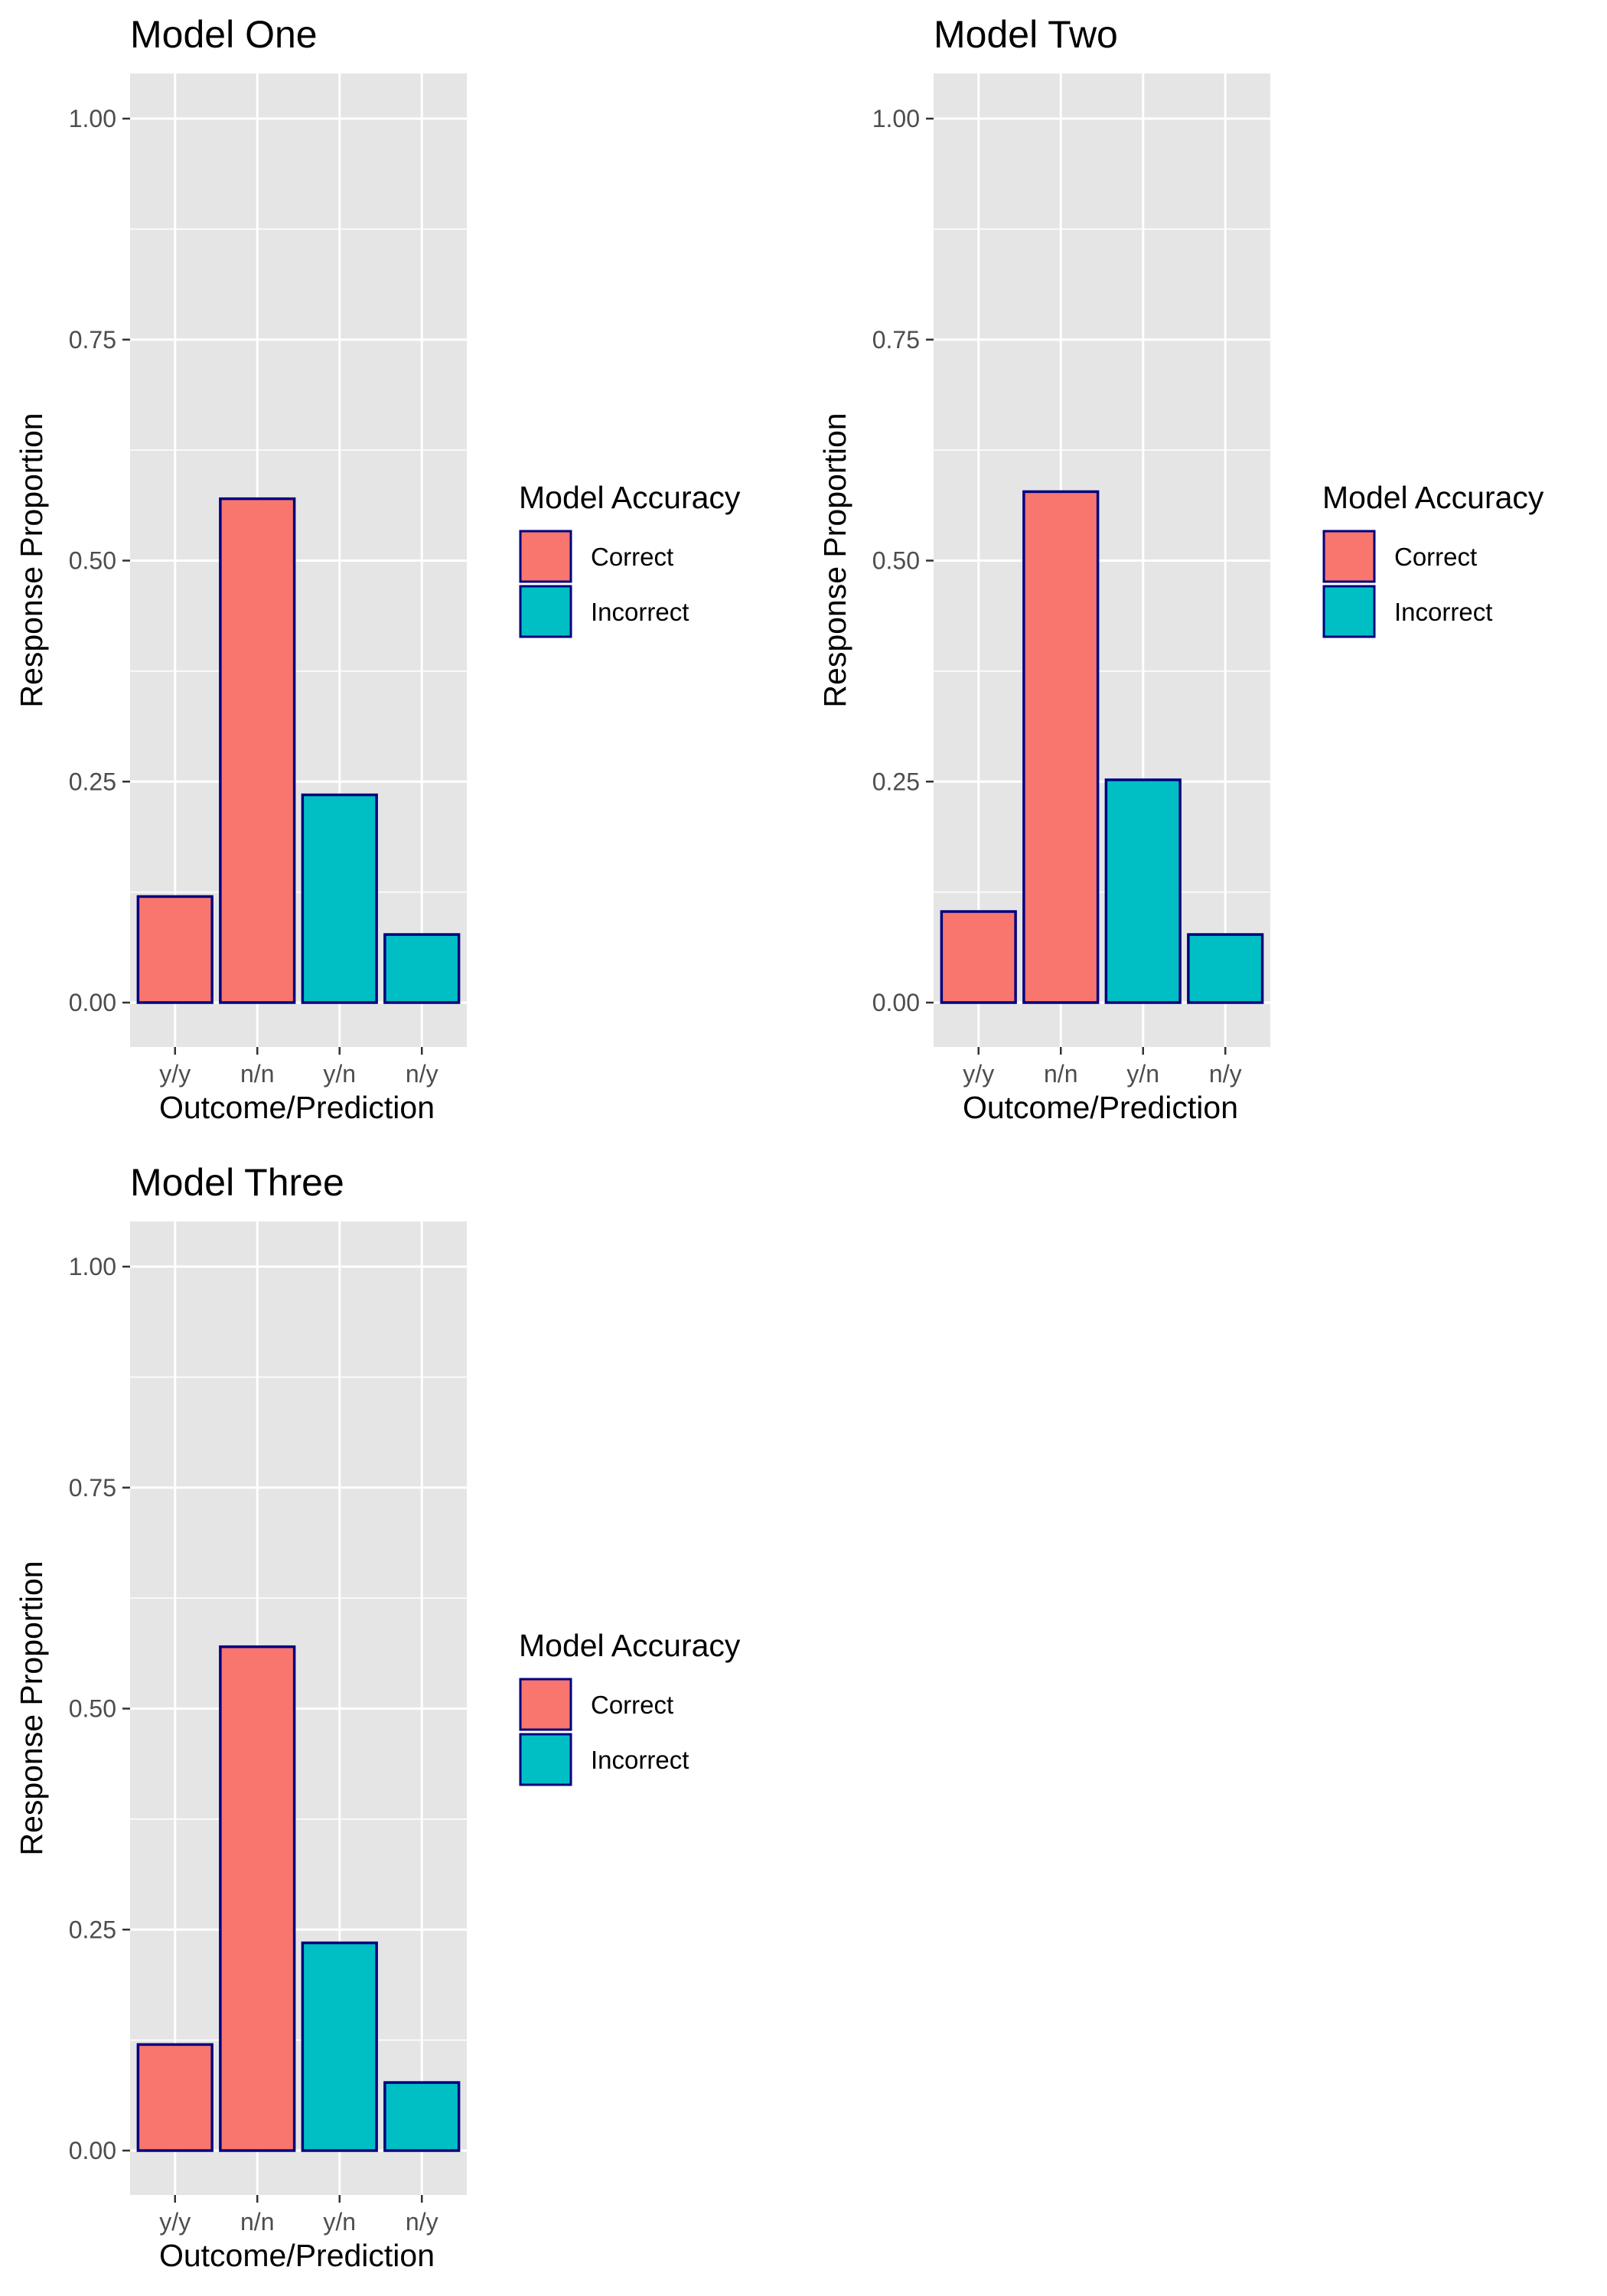 The width and height of the screenshot is (1607, 2296). Describe the element at coordinates (1026, 34) in the screenshot. I see `chart-title: Model Two` at that location.